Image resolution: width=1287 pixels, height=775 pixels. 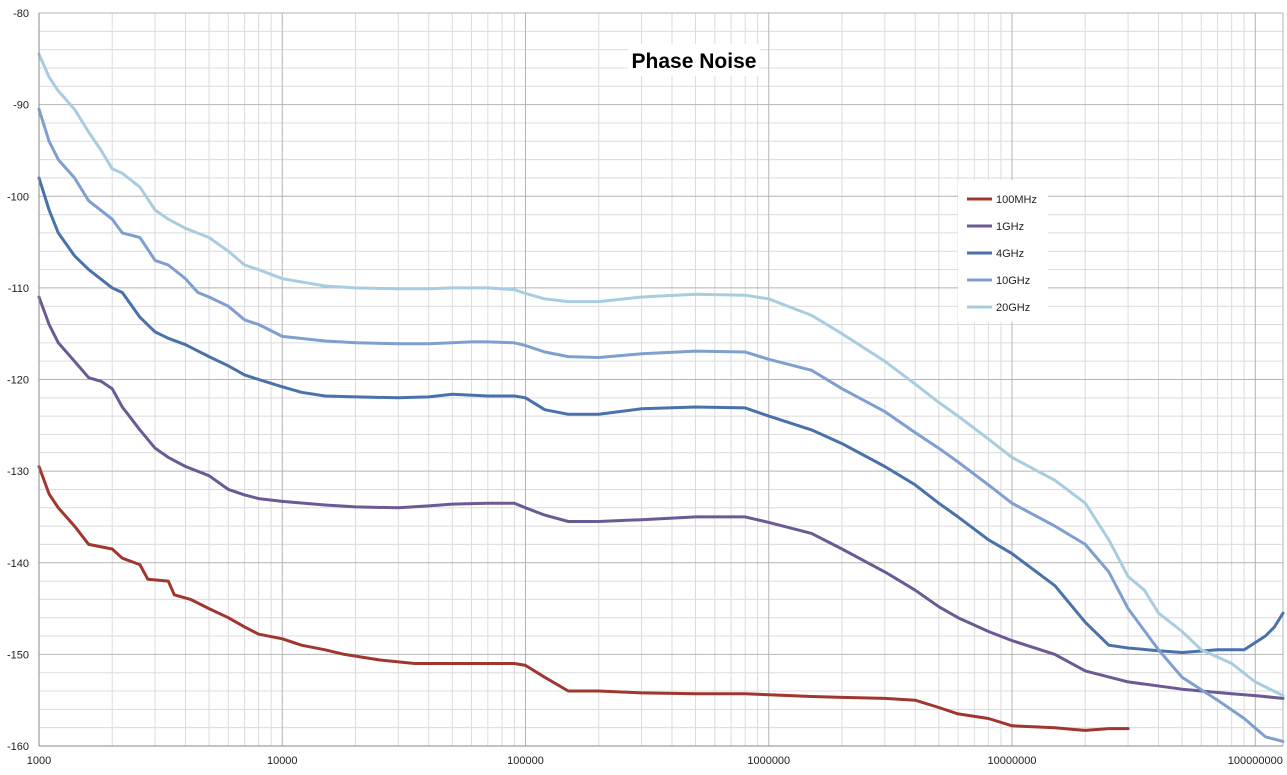 I want to click on x-tick-label: 100000000, so click(x=1255, y=761).